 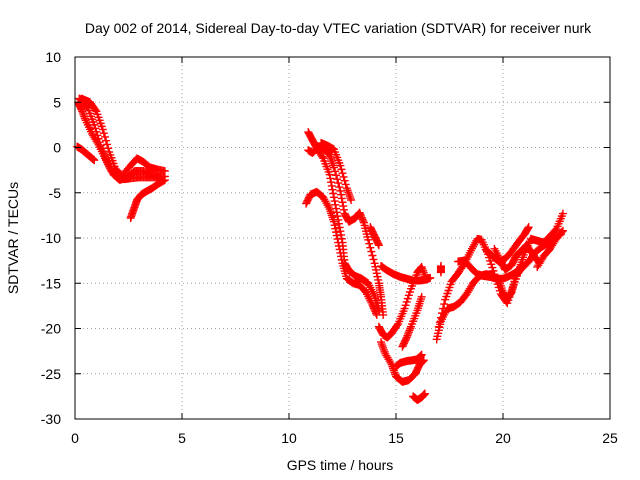 I want to click on y-tick-label: 10, so click(x=53, y=57).